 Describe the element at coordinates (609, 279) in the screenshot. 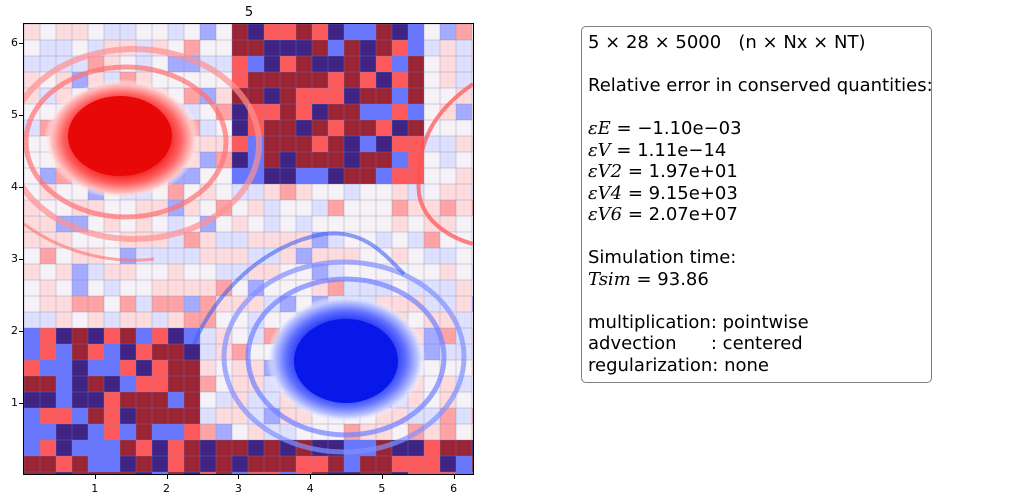

I see `sim-time-symbol: Tsim` at that location.